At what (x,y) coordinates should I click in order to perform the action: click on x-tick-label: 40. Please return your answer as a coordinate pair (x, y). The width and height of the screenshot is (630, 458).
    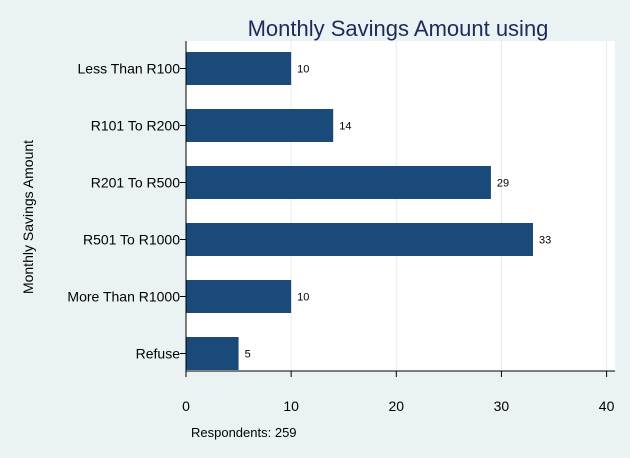
    Looking at the image, I should click on (607, 406).